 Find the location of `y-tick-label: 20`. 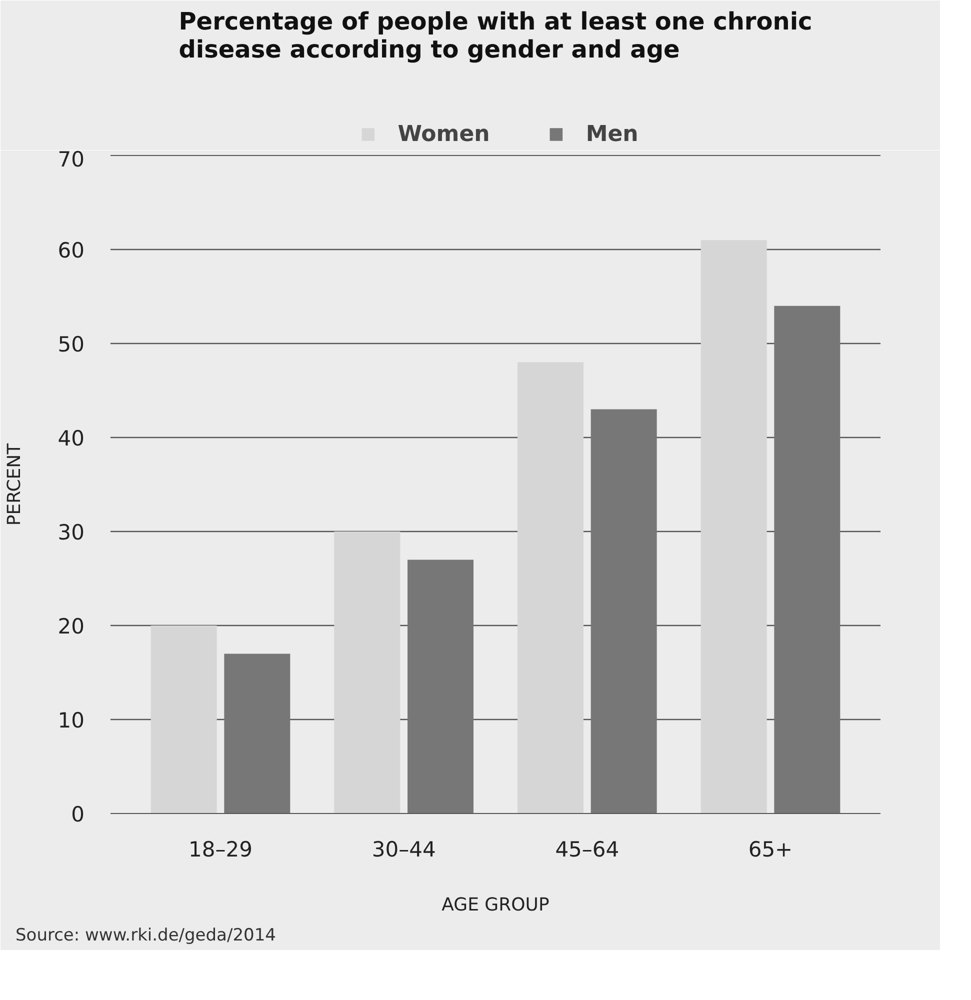

y-tick-label: 20 is located at coordinates (71, 626).